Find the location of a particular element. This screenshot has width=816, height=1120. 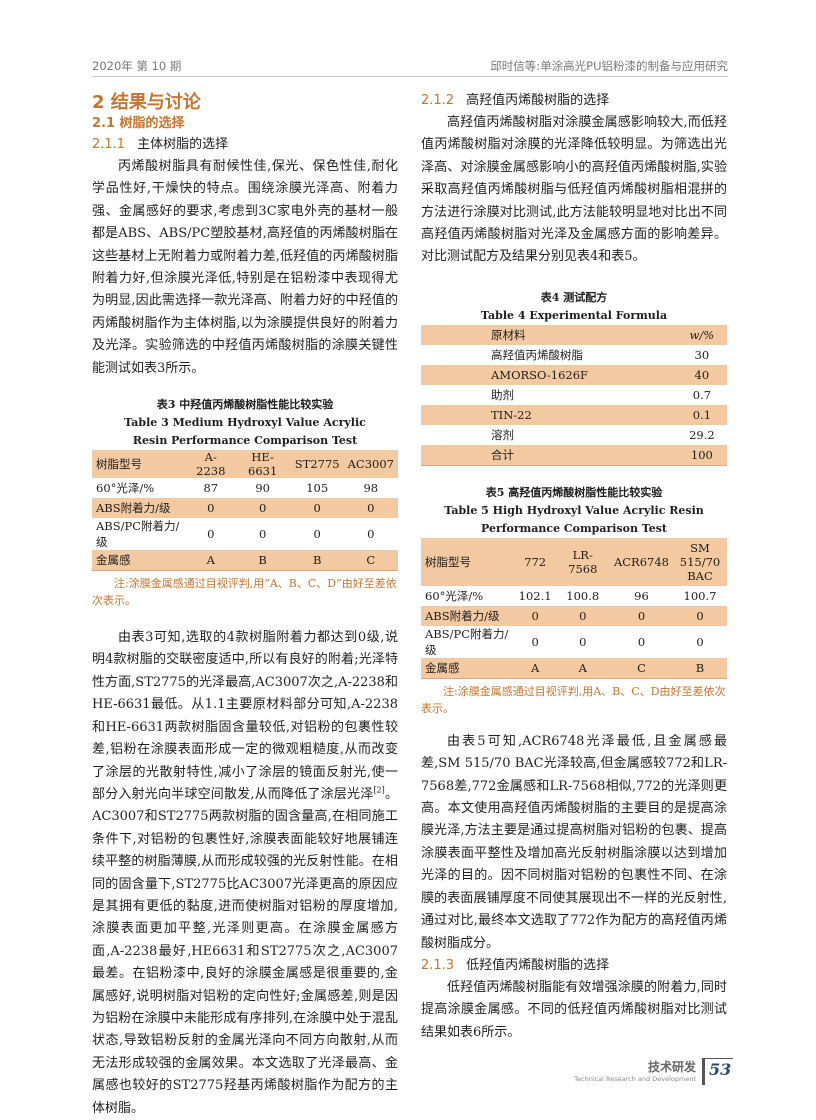

table-header-row: 树脂型号 772 LR-7568 ACR6748 SM 515/70 BAC is located at coordinates (574, 561).